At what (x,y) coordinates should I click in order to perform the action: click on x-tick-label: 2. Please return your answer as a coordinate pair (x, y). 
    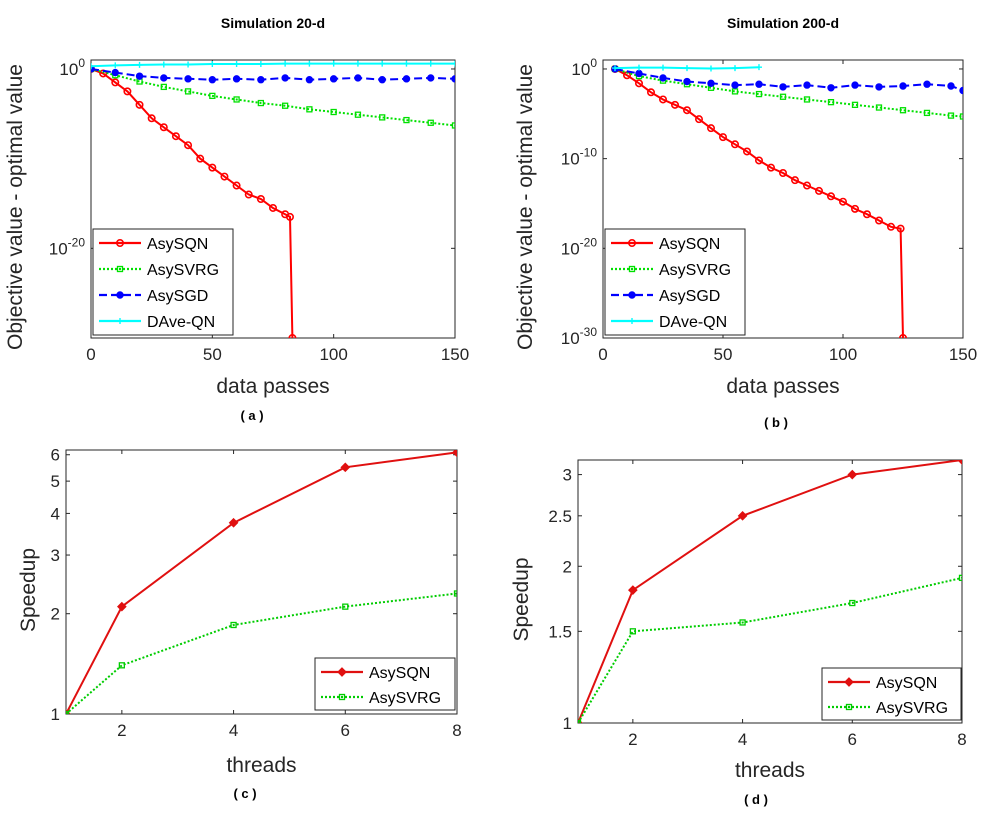
    Looking at the image, I should click on (121, 730).